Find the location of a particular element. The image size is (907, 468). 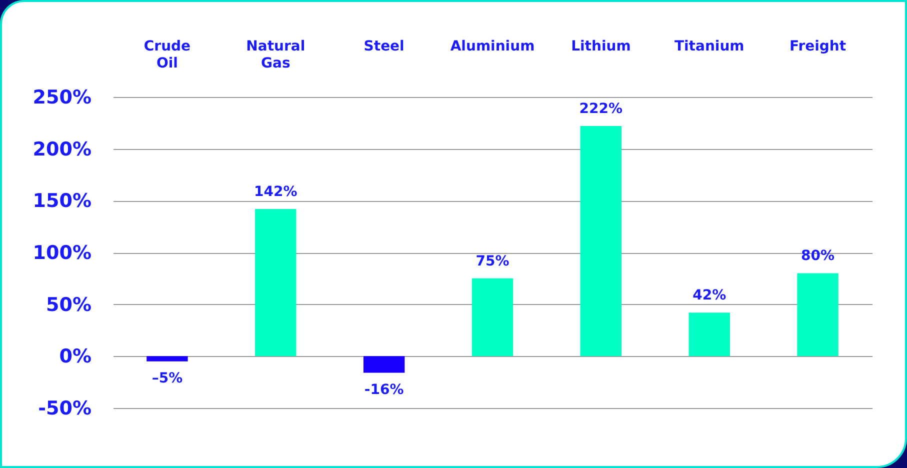

y-tick-label: -50% is located at coordinates (65, 409).